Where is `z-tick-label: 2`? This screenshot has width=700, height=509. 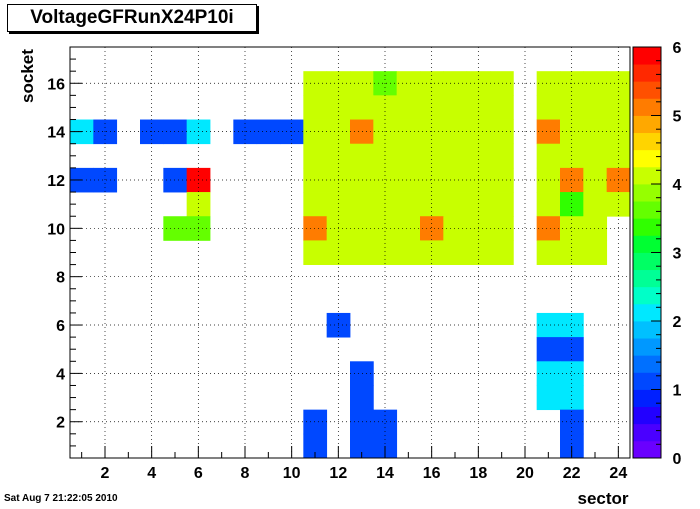
z-tick-label: 2 is located at coordinates (677, 322).